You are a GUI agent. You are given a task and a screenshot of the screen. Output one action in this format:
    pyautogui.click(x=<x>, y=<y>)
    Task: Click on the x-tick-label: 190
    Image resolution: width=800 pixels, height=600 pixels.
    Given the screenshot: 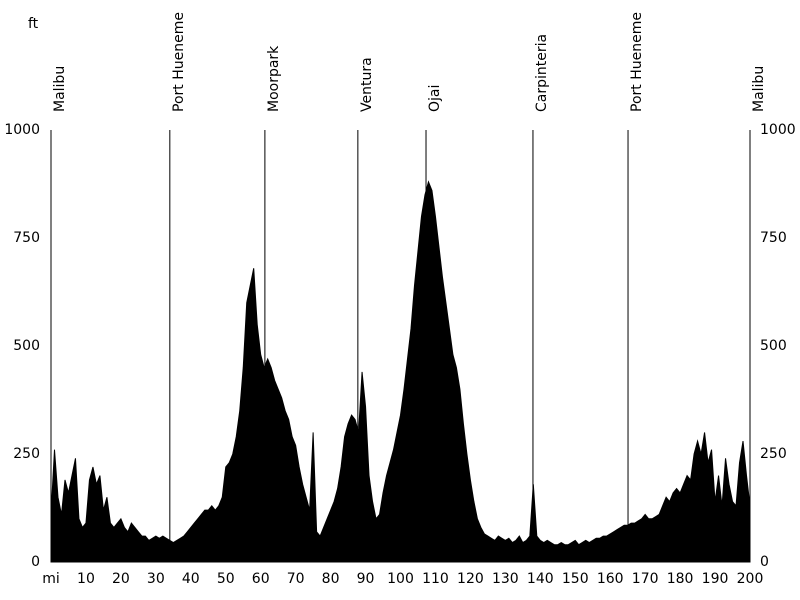 What is the action you would take?
    pyautogui.click(x=715, y=579)
    